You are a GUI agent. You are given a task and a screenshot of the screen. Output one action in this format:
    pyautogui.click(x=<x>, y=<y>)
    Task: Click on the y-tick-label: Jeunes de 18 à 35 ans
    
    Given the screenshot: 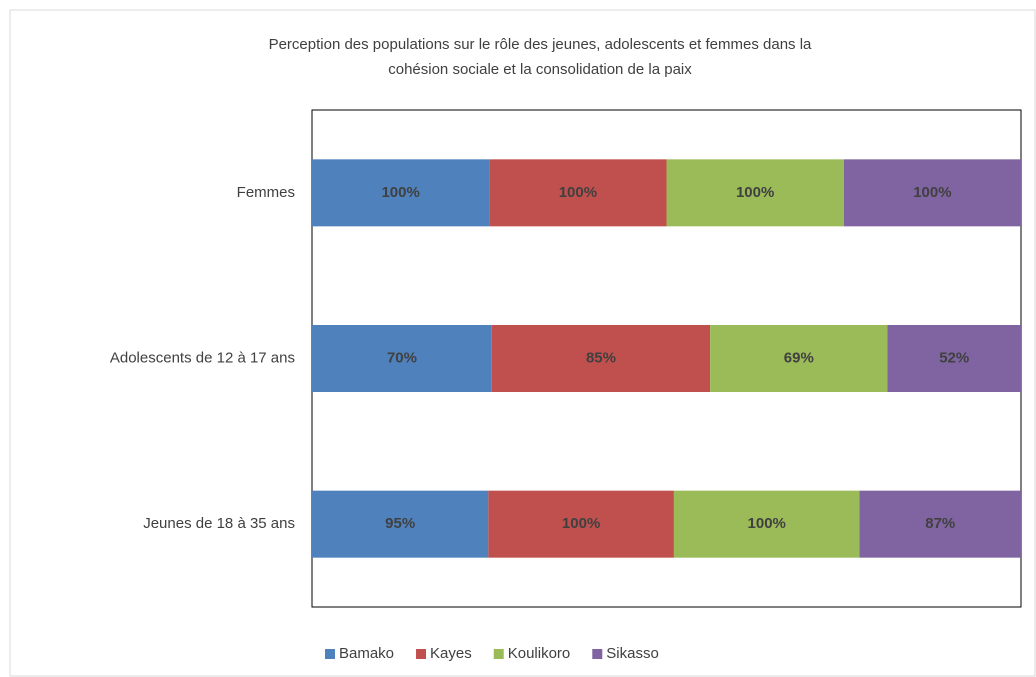 What is the action you would take?
    pyautogui.click(x=219, y=523)
    